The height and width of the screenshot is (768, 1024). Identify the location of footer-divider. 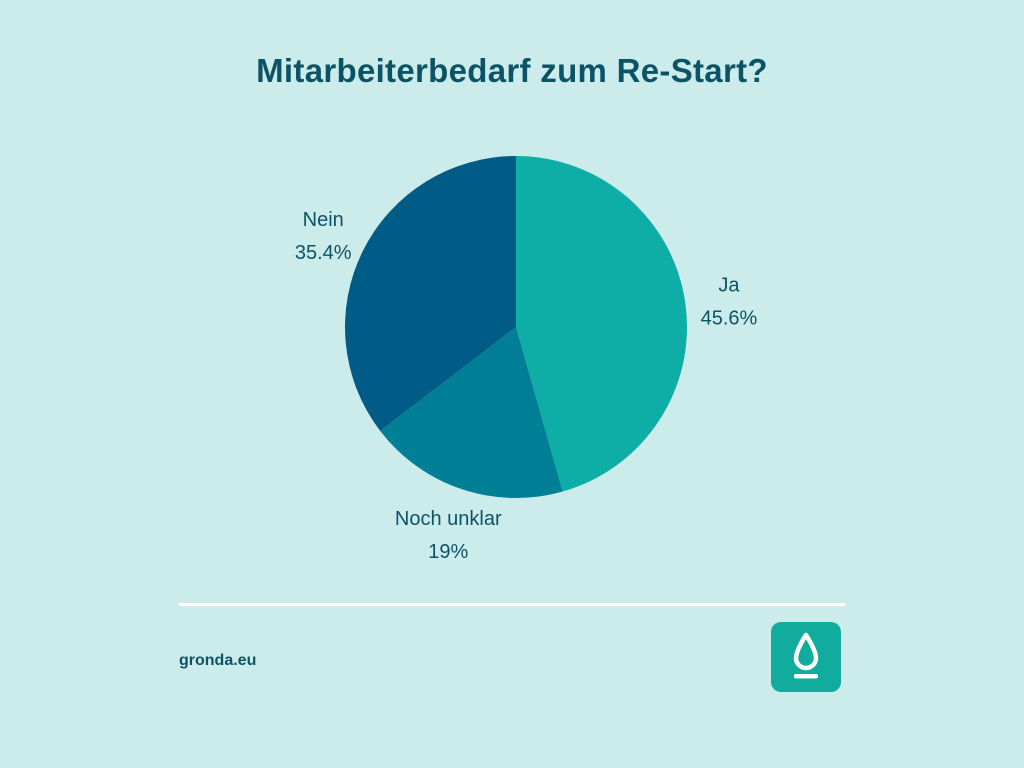
(512, 604).